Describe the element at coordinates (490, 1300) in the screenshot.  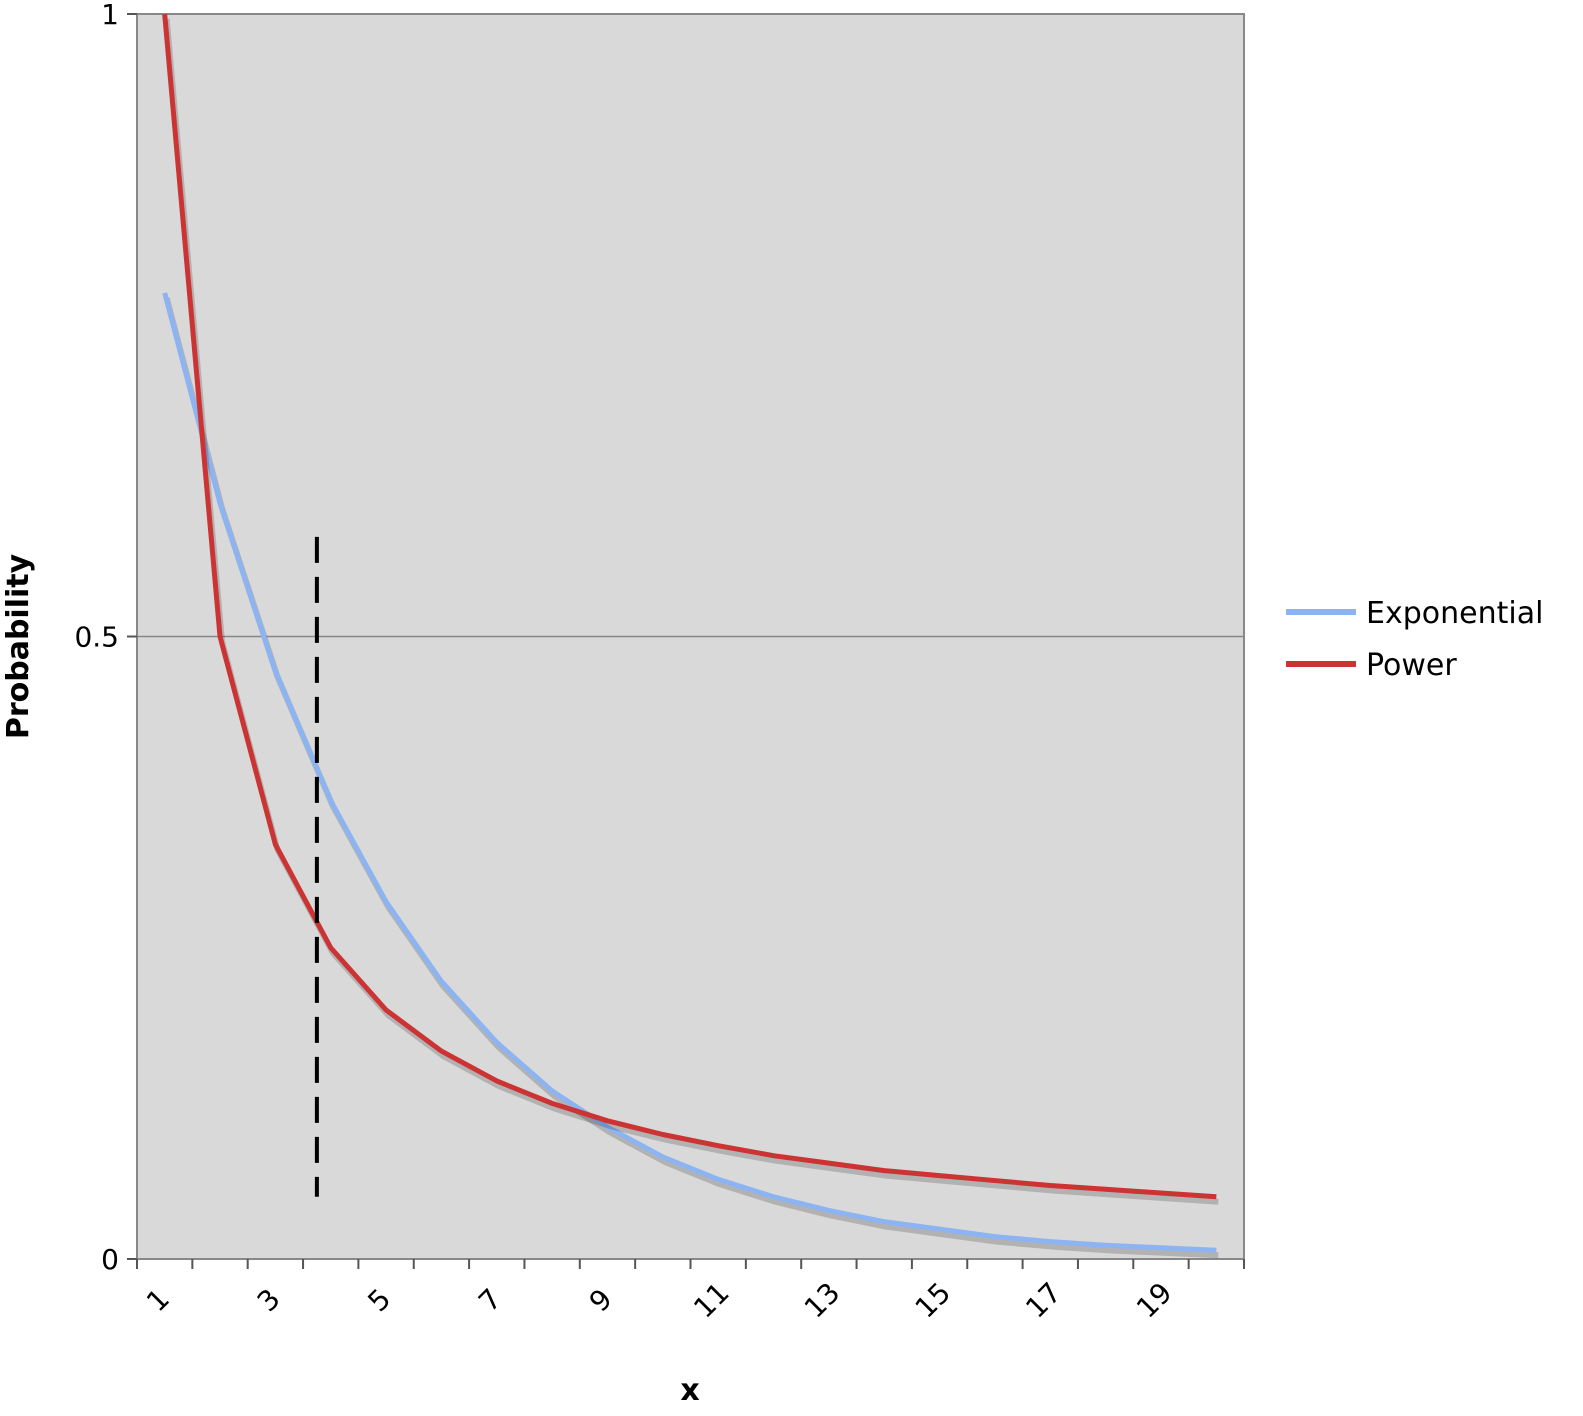
I see `x-tick-label: 7` at that location.